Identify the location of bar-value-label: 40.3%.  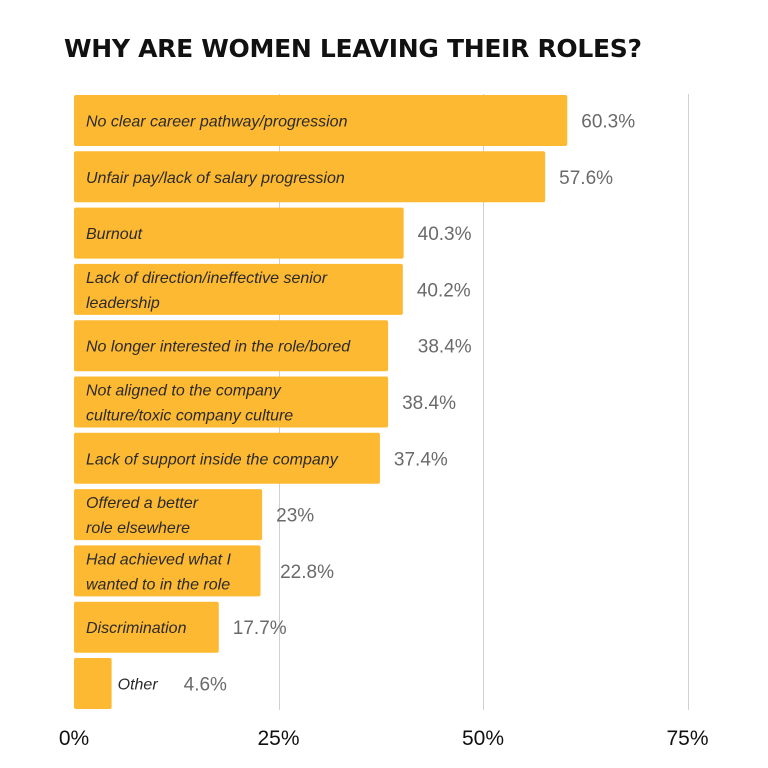
(445, 234).